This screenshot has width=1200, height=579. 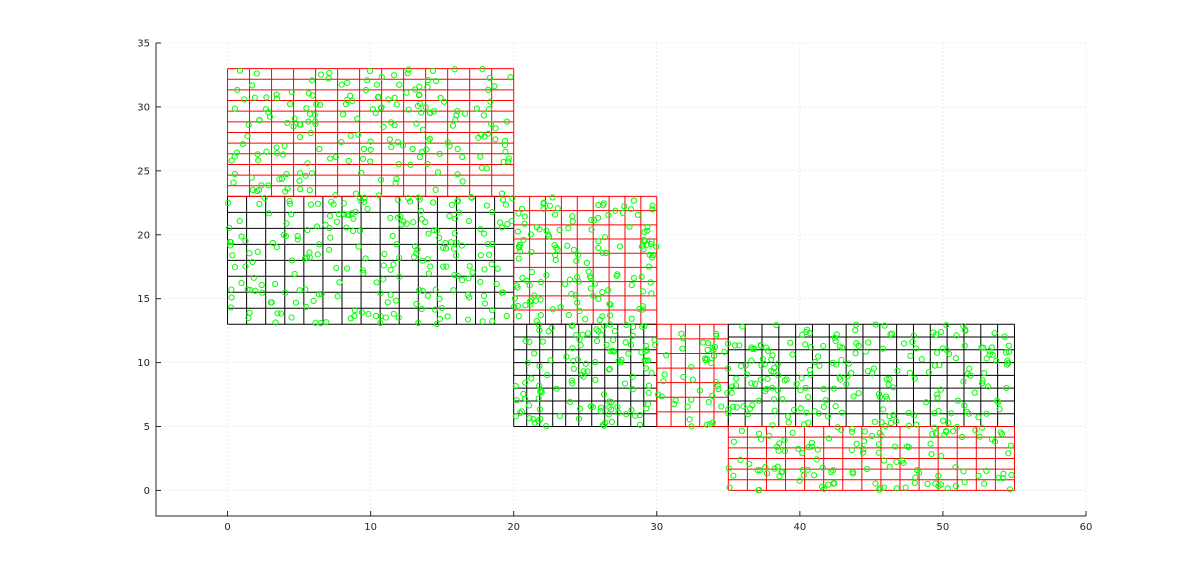 What do you see at coordinates (371, 260) in the screenshot?
I see `mesh-block-black` at bounding box center [371, 260].